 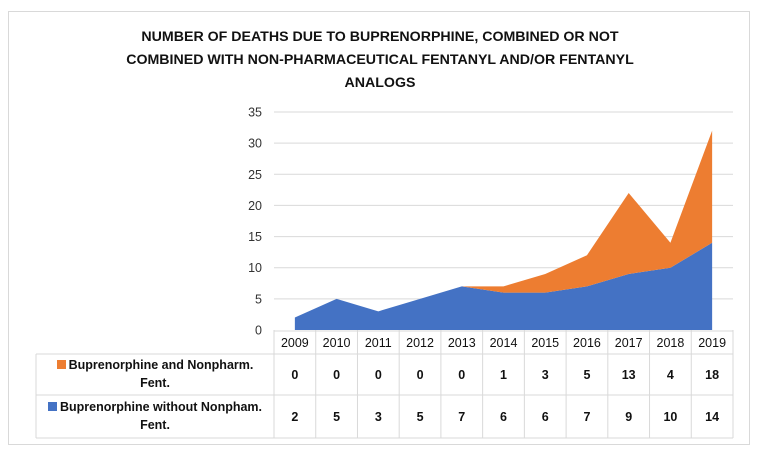 I want to click on x-tick-label: 2016, so click(x=587, y=343).